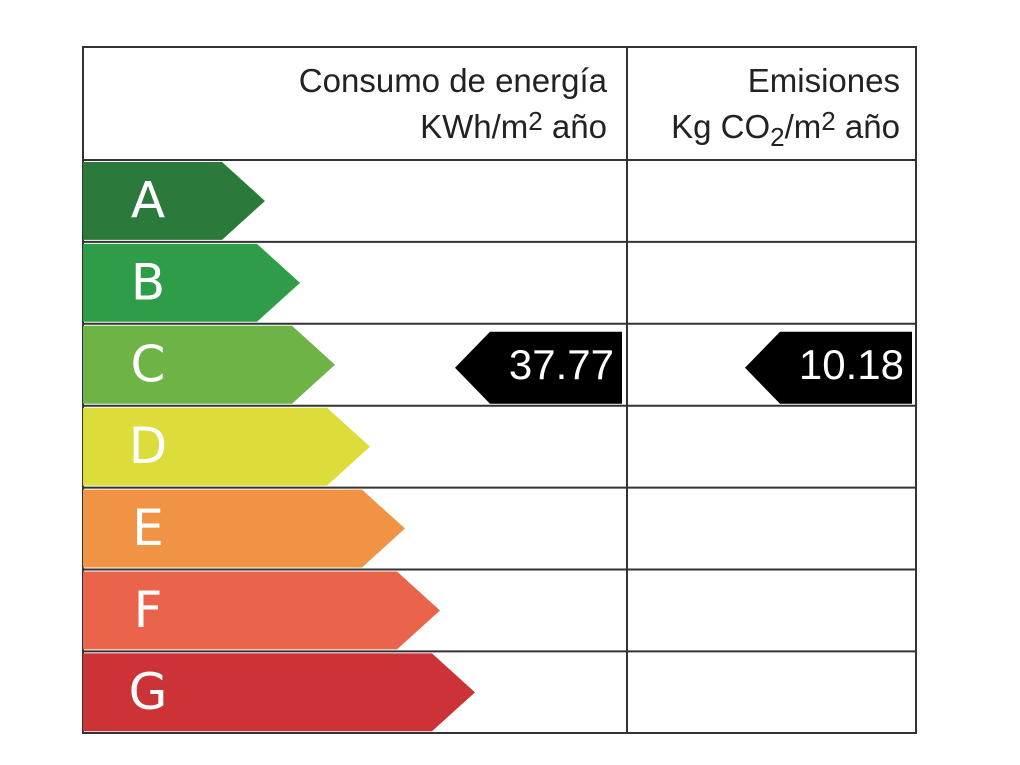  What do you see at coordinates (148, 610) in the screenshot?
I see `rating-letter: F` at bounding box center [148, 610].